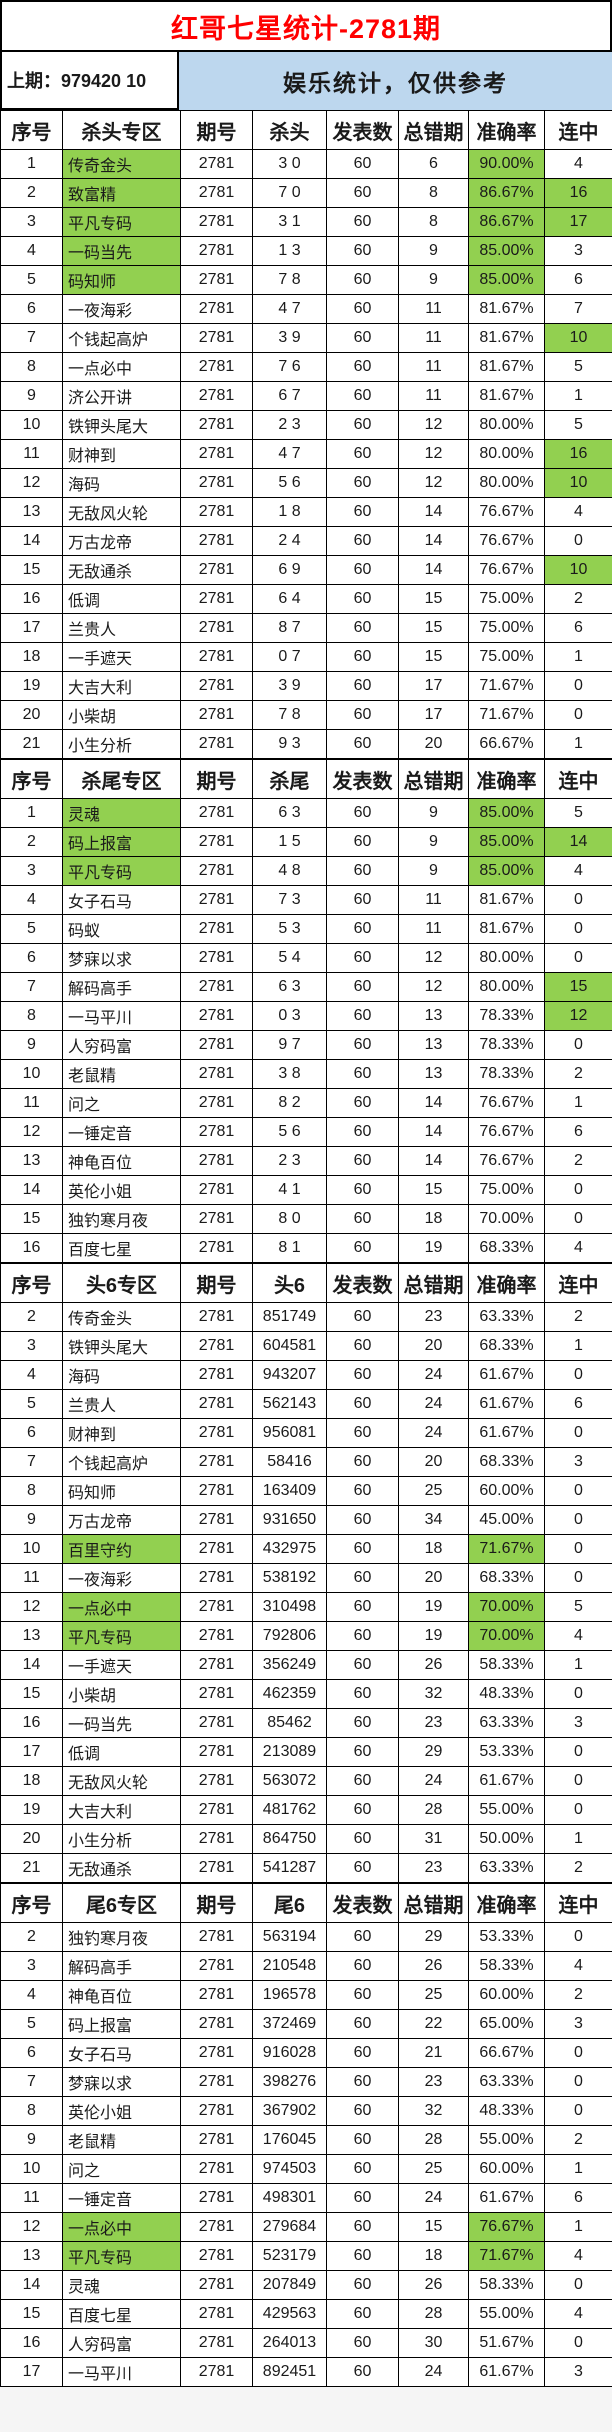 The image size is (612, 2432). What do you see at coordinates (433, 987) in the screenshot?
I see `cell-total-errors: 12` at bounding box center [433, 987].